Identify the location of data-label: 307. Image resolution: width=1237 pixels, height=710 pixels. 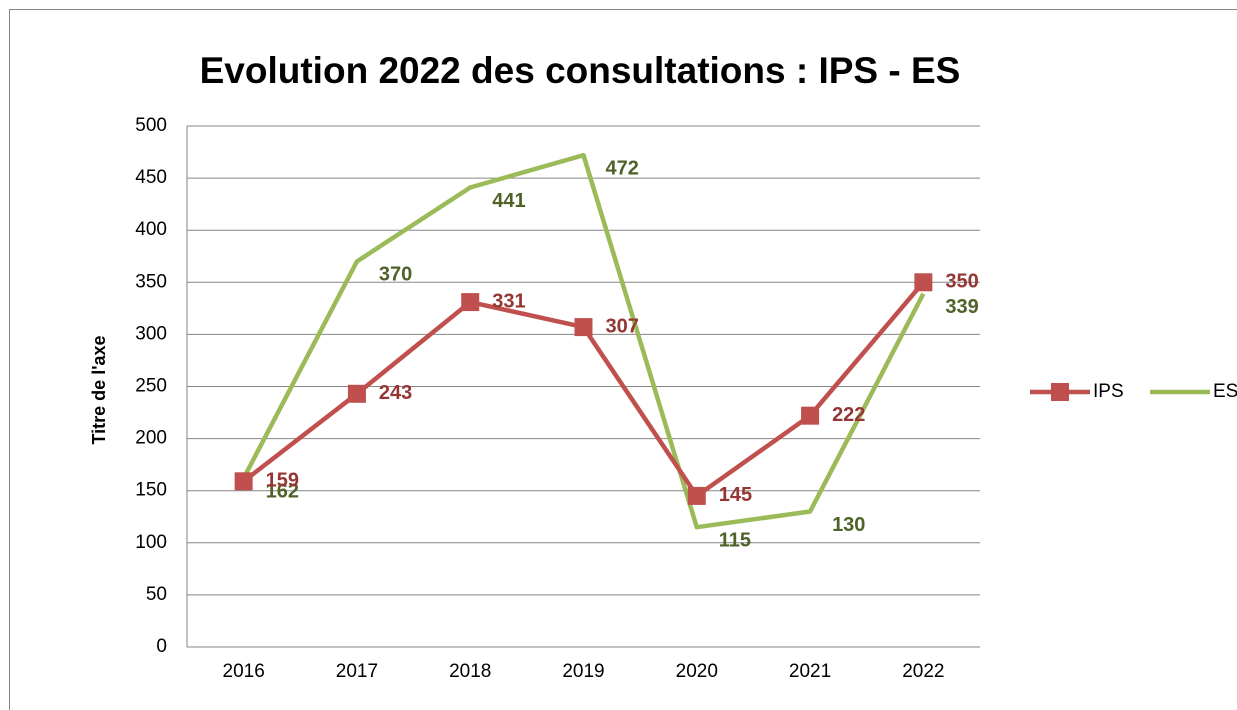
(622, 326).